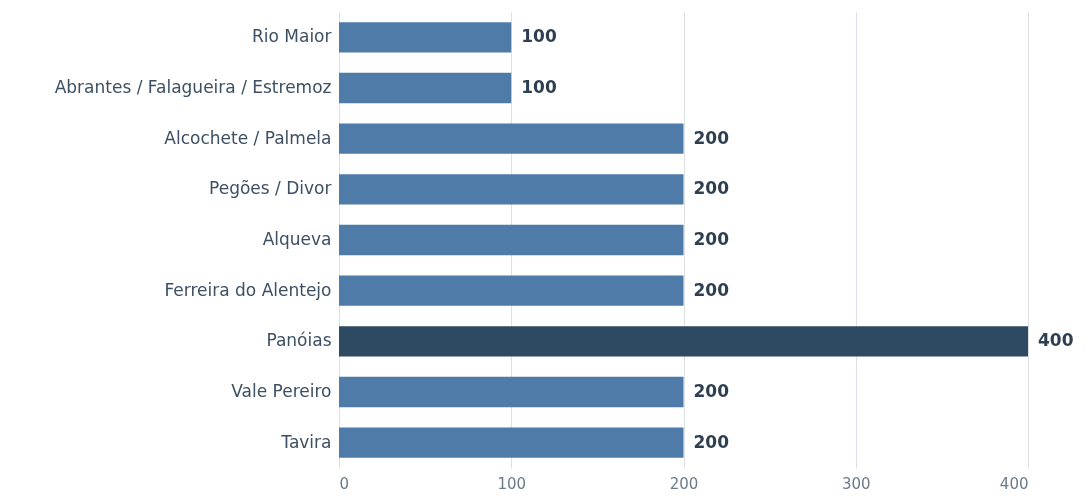 The height and width of the screenshot is (500, 1086). Describe the element at coordinates (297, 239) in the screenshot. I see `y-tick-label: Alqueva` at that location.